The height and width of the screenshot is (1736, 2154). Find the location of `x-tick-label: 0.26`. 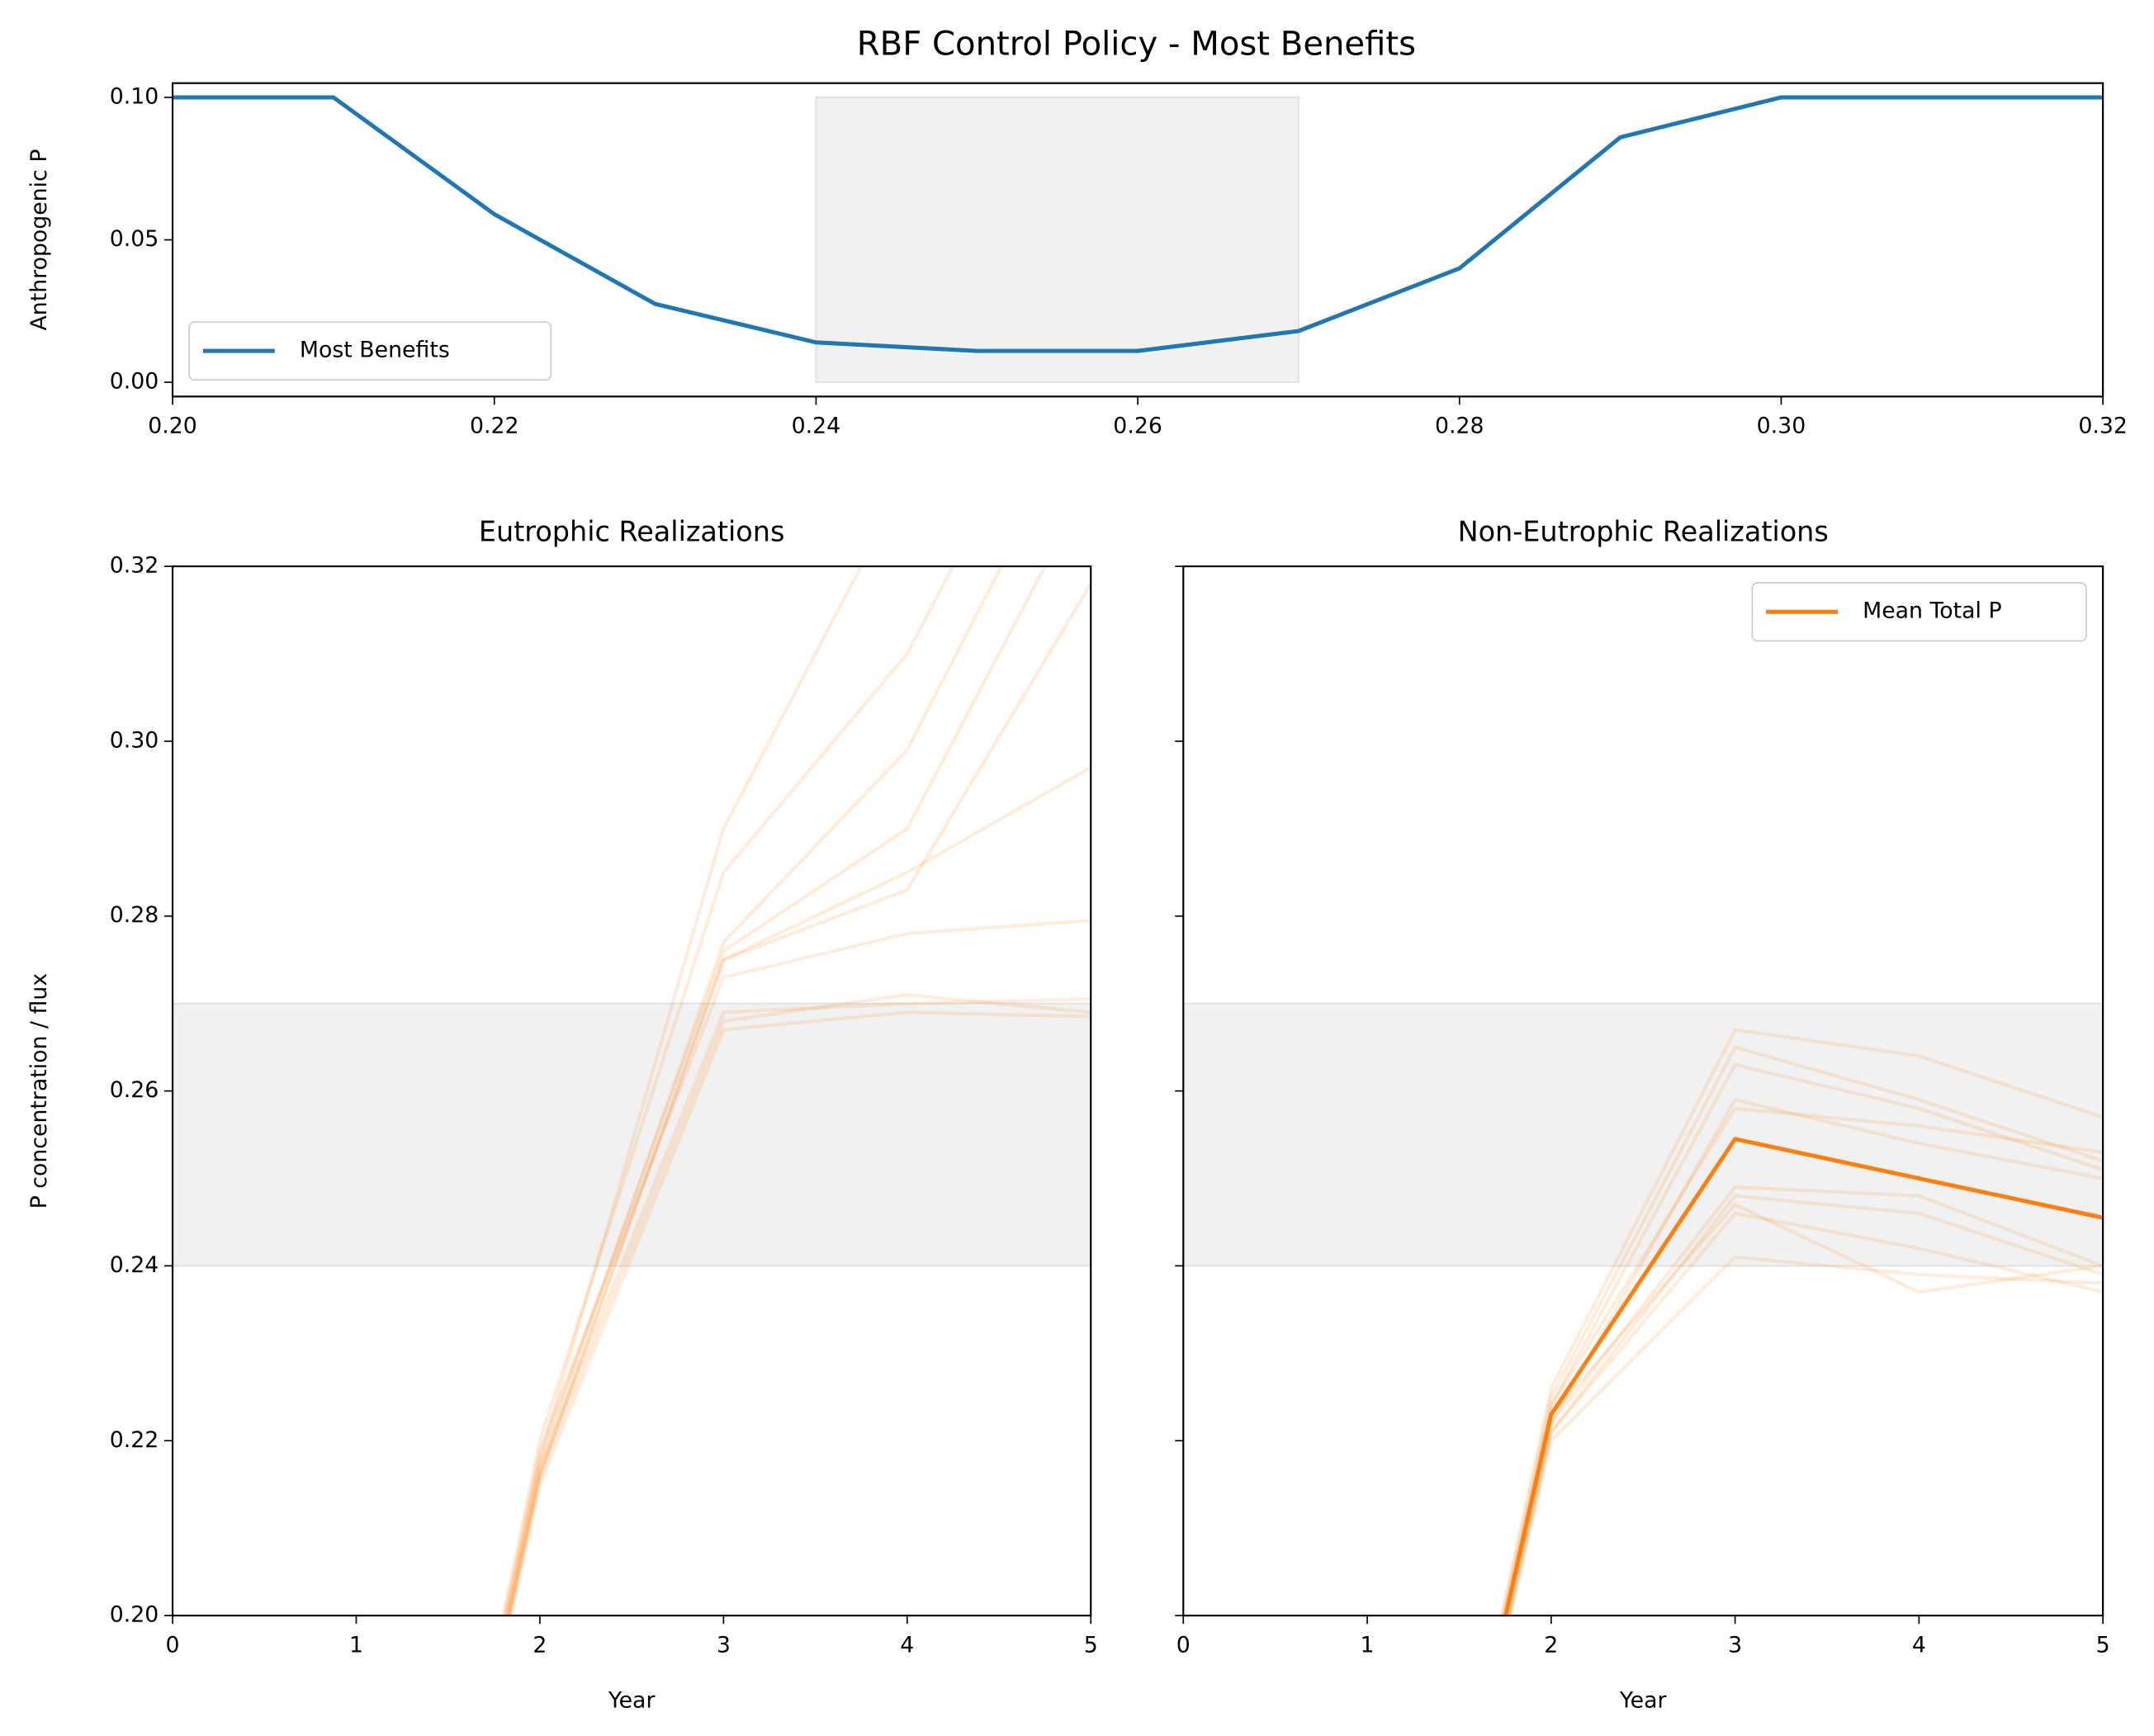

x-tick-label: 0.26 is located at coordinates (1137, 426).